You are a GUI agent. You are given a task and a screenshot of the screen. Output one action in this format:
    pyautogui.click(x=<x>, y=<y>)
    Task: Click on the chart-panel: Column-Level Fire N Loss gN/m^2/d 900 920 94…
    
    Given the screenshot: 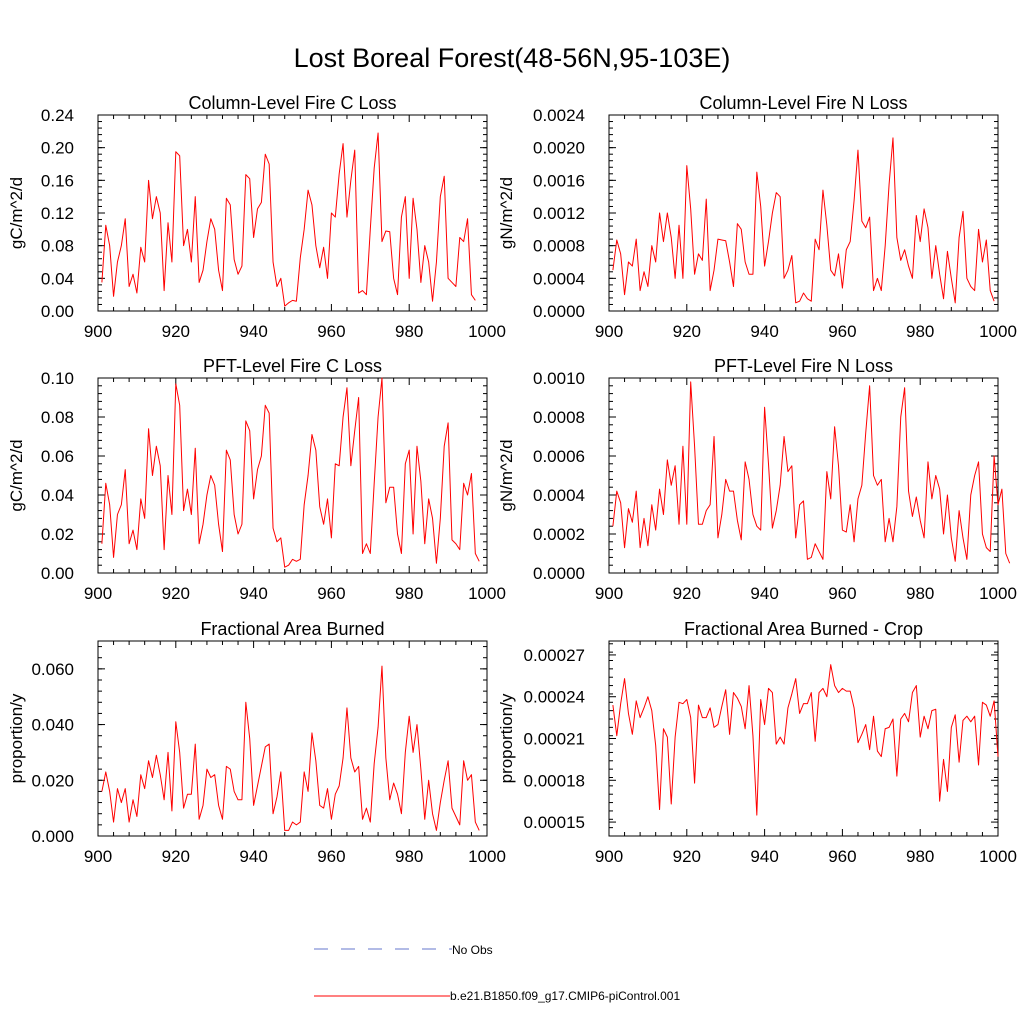 What is the action you would take?
    pyautogui.click(x=757, y=217)
    